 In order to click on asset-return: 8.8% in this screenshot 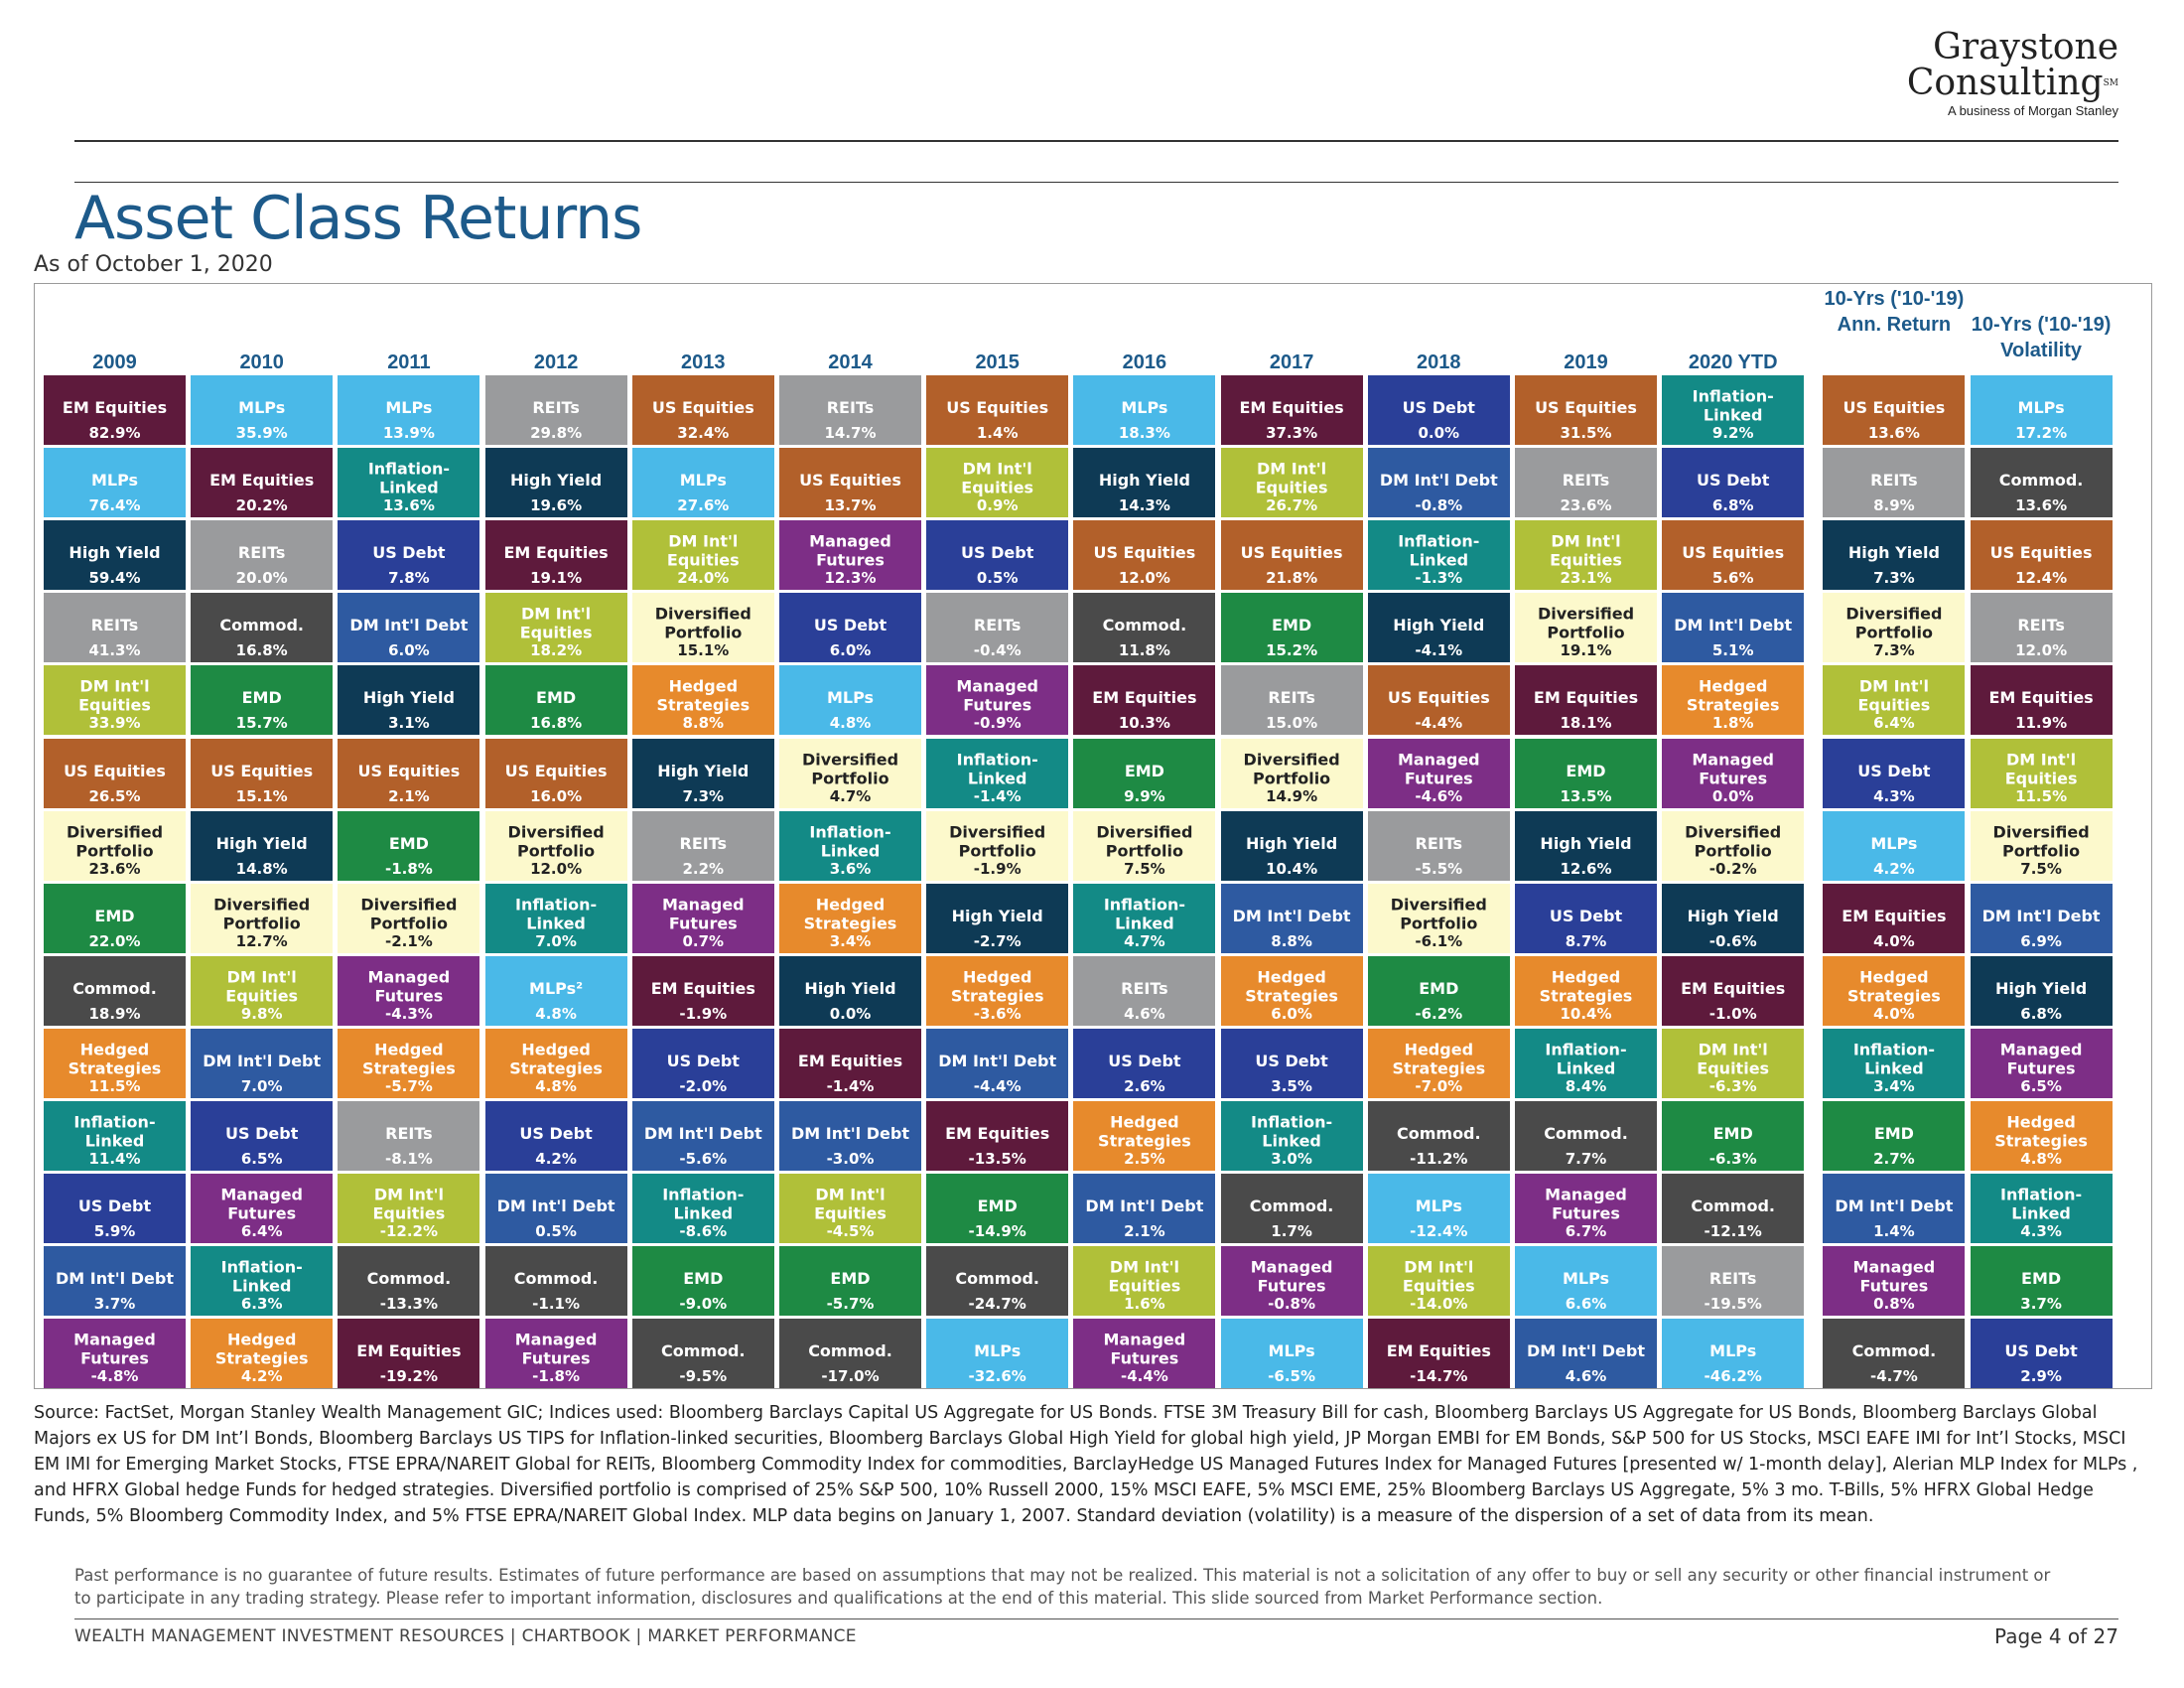, I will do `click(703, 723)`.